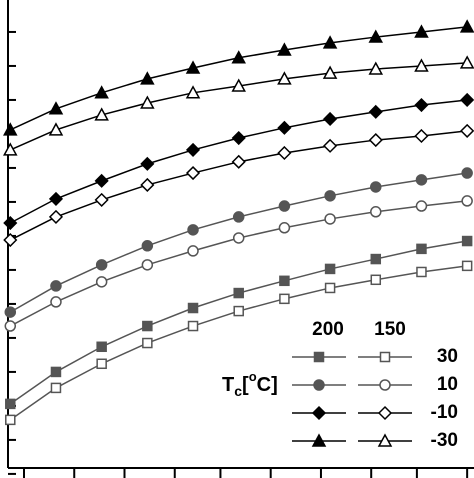  Describe the element at coordinates (238, 391) in the screenshot. I see `legend-title-sub: c` at that location.